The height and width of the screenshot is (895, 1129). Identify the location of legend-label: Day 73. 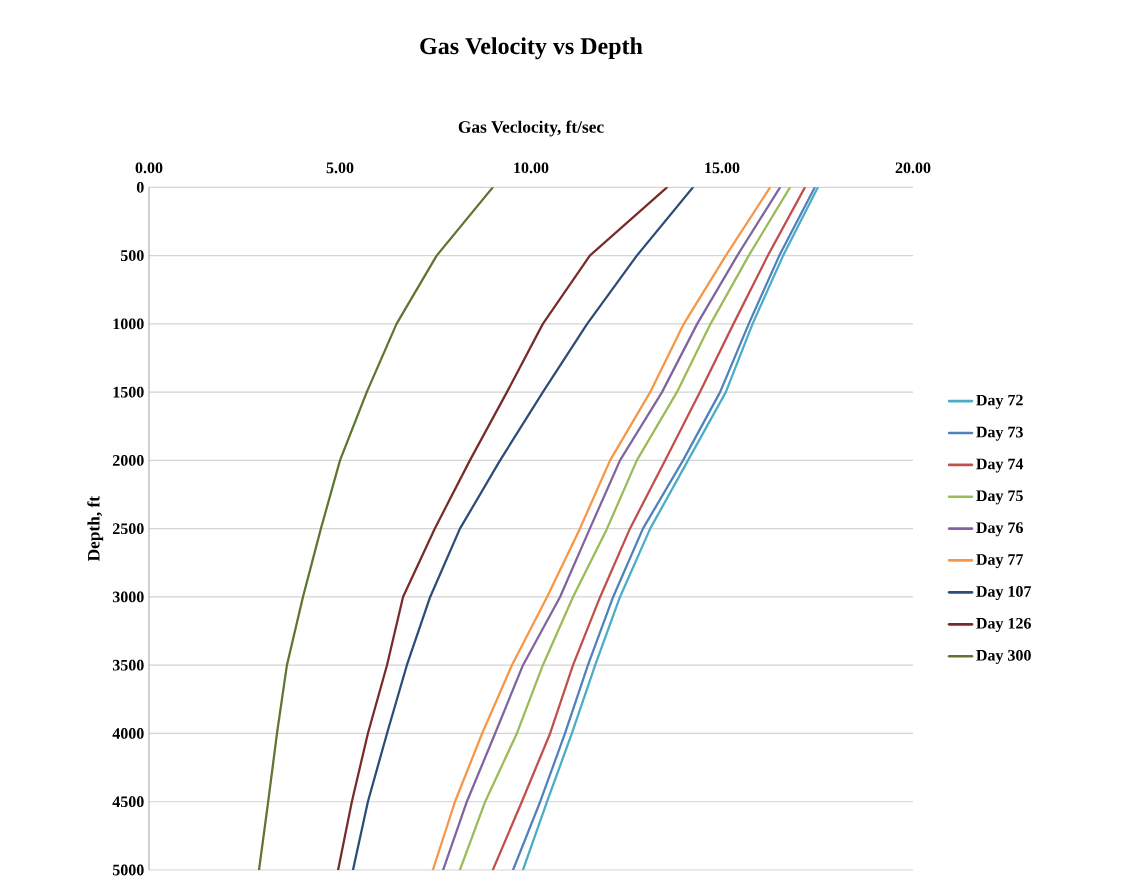
(999, 433).